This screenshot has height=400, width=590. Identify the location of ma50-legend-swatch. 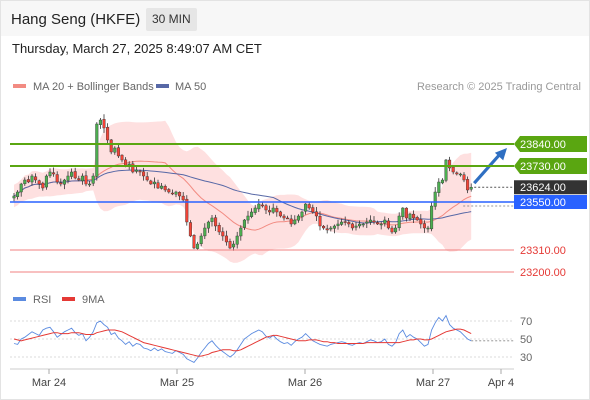
(162, 86).